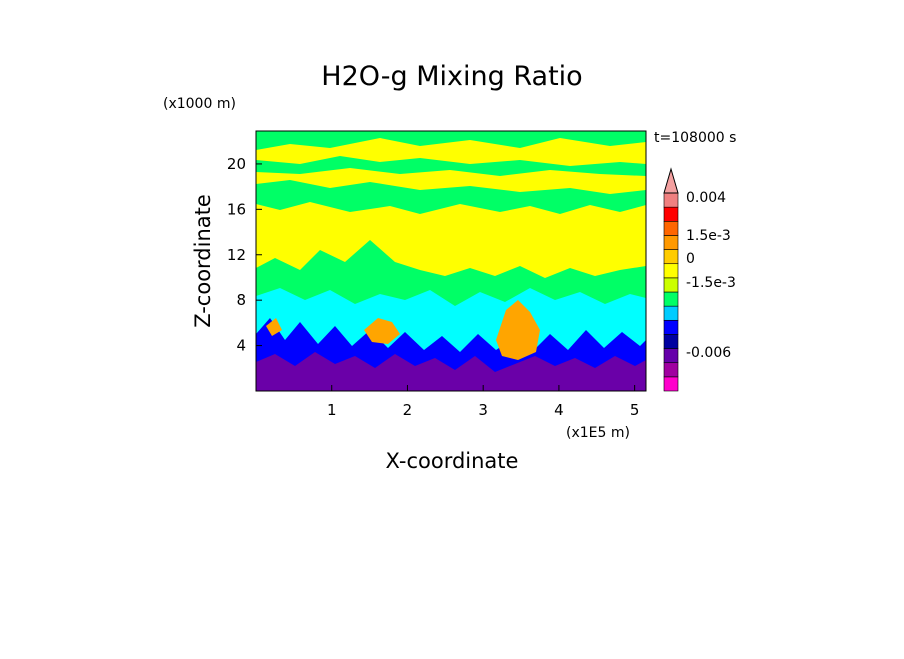 The image size is (904, 659). Describe the element at coordinates (236, 255) in the screenshot. I see `y-tick-label-2: 12` at that location.